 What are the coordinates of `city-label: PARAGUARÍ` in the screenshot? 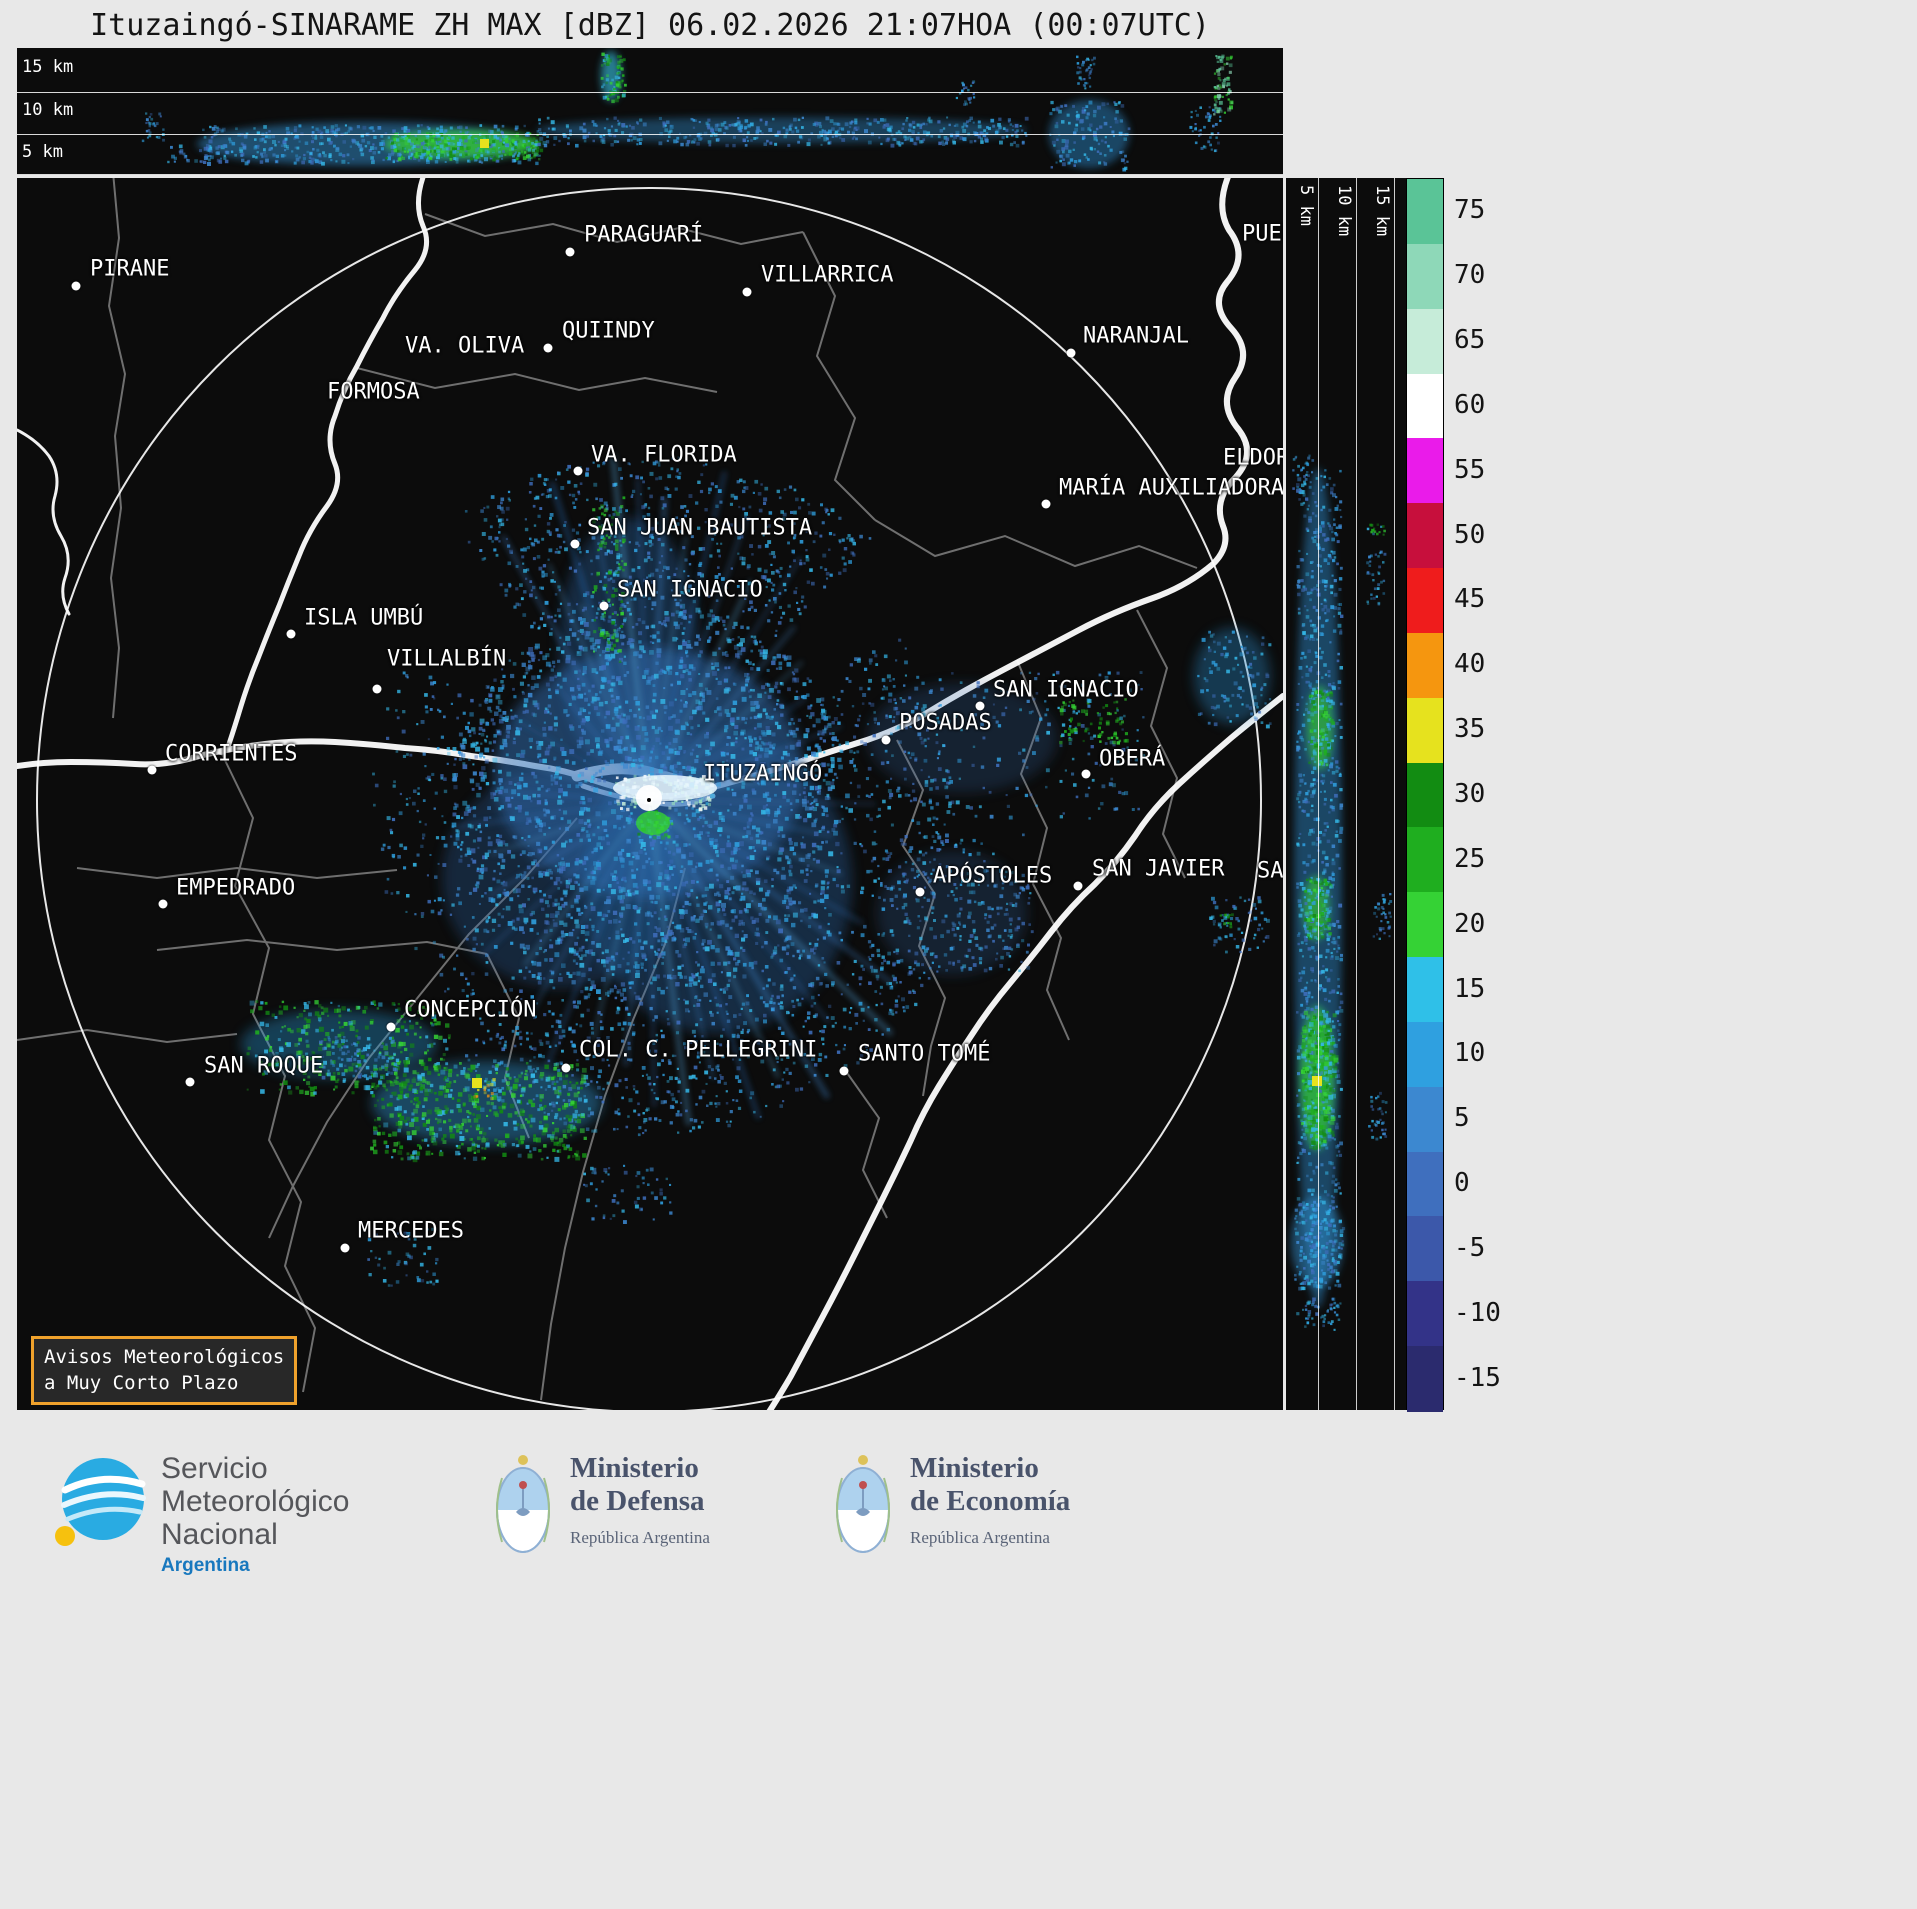 It's located at (644, 235).